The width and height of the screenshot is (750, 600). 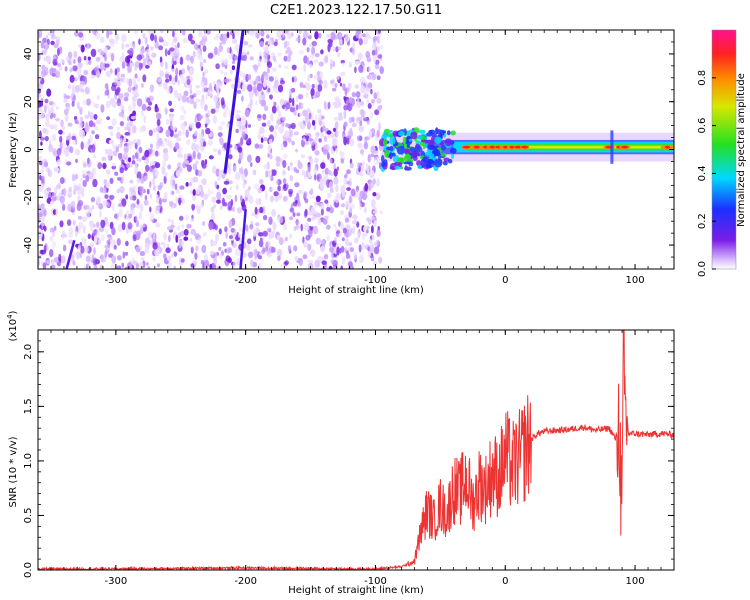 I want to click on colorbar-tick-label: 0.2, so click(x=702, y=221).